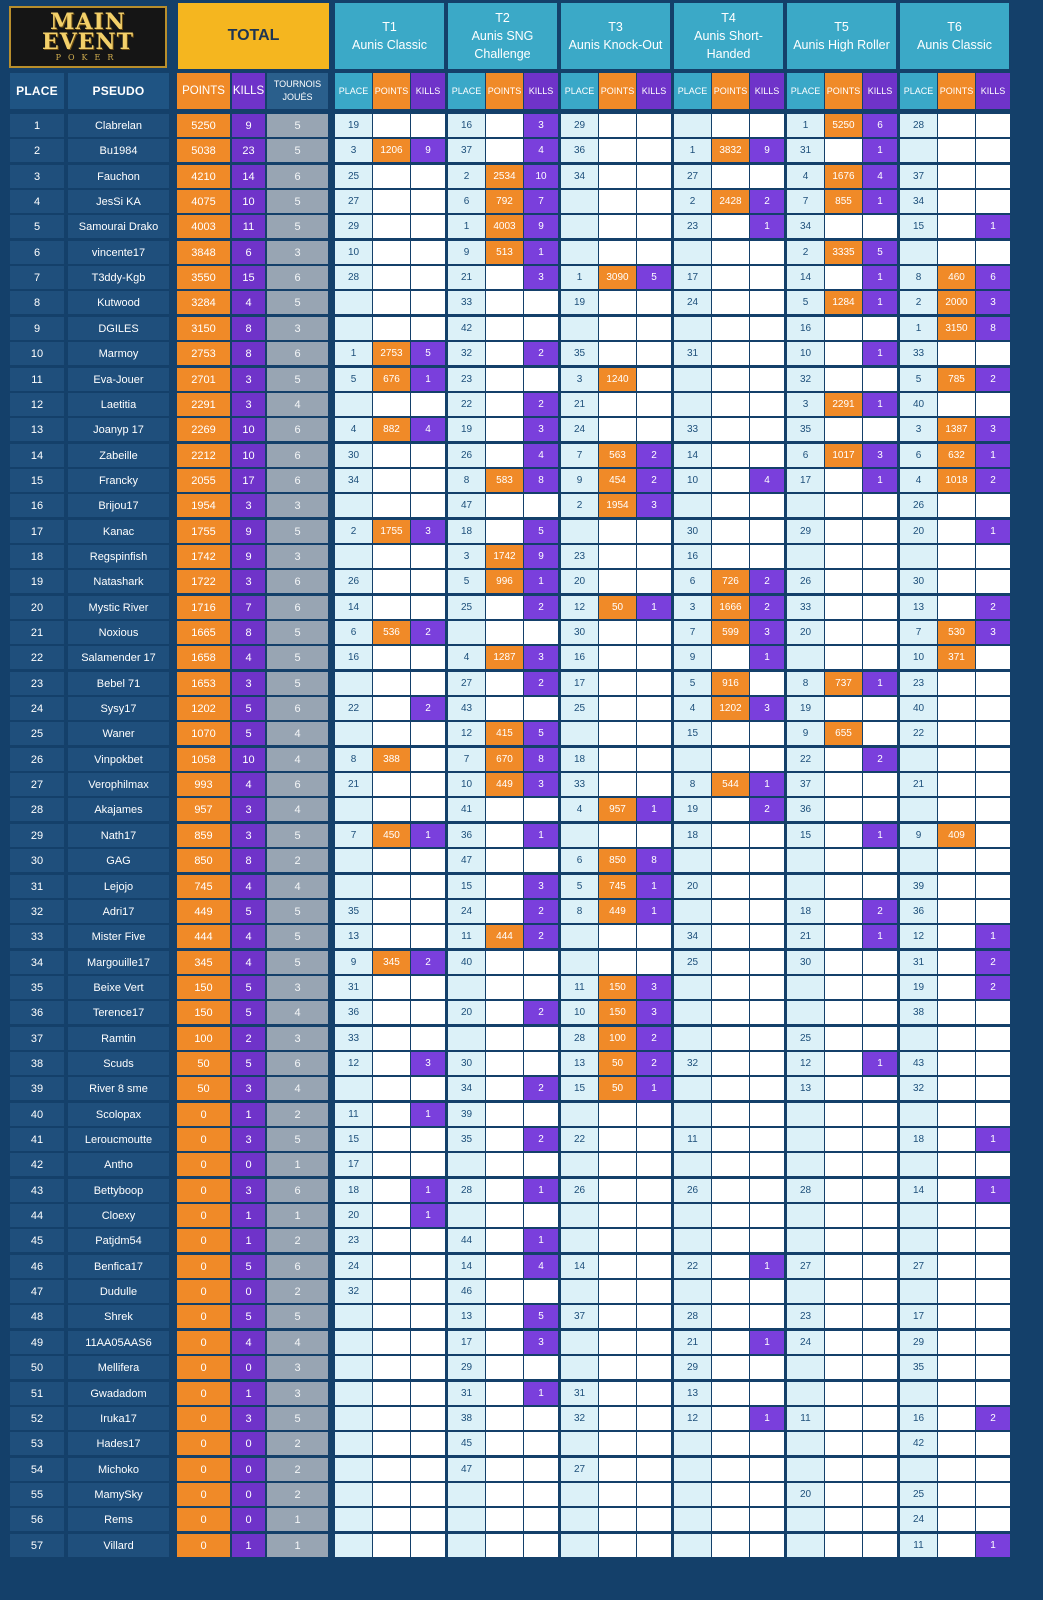 This screenshot has width=1043, height=1600. Describe the element at coordinates (805, 1038) in the screenshot. I see `t5-place: 25` at that location.